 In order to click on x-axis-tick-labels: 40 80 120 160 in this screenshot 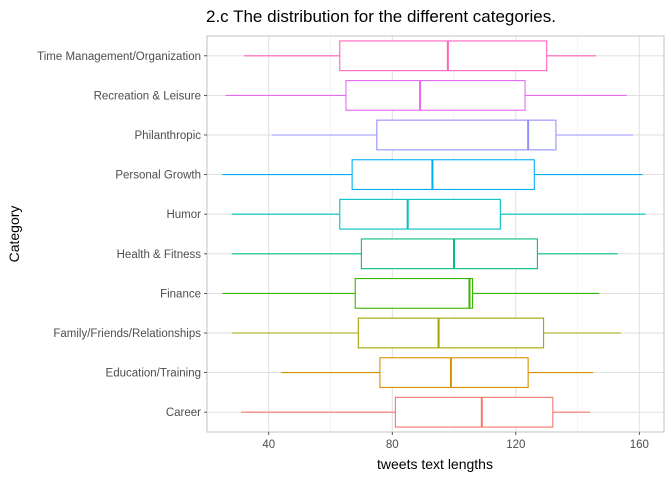, I will do `click(455, 441)`.